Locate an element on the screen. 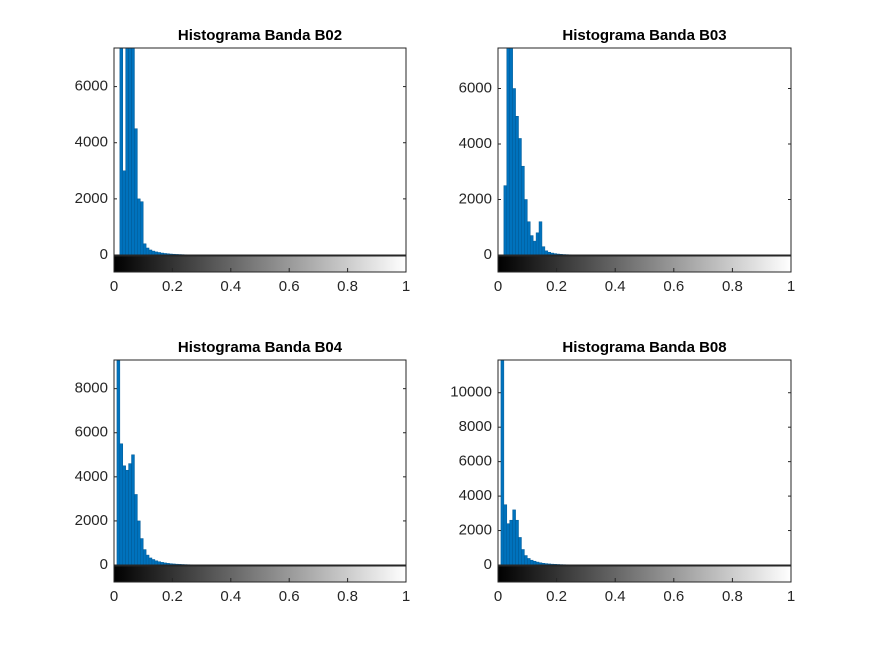  chart-title: Histograma Banda B08 is located at coordinates (644, 347).